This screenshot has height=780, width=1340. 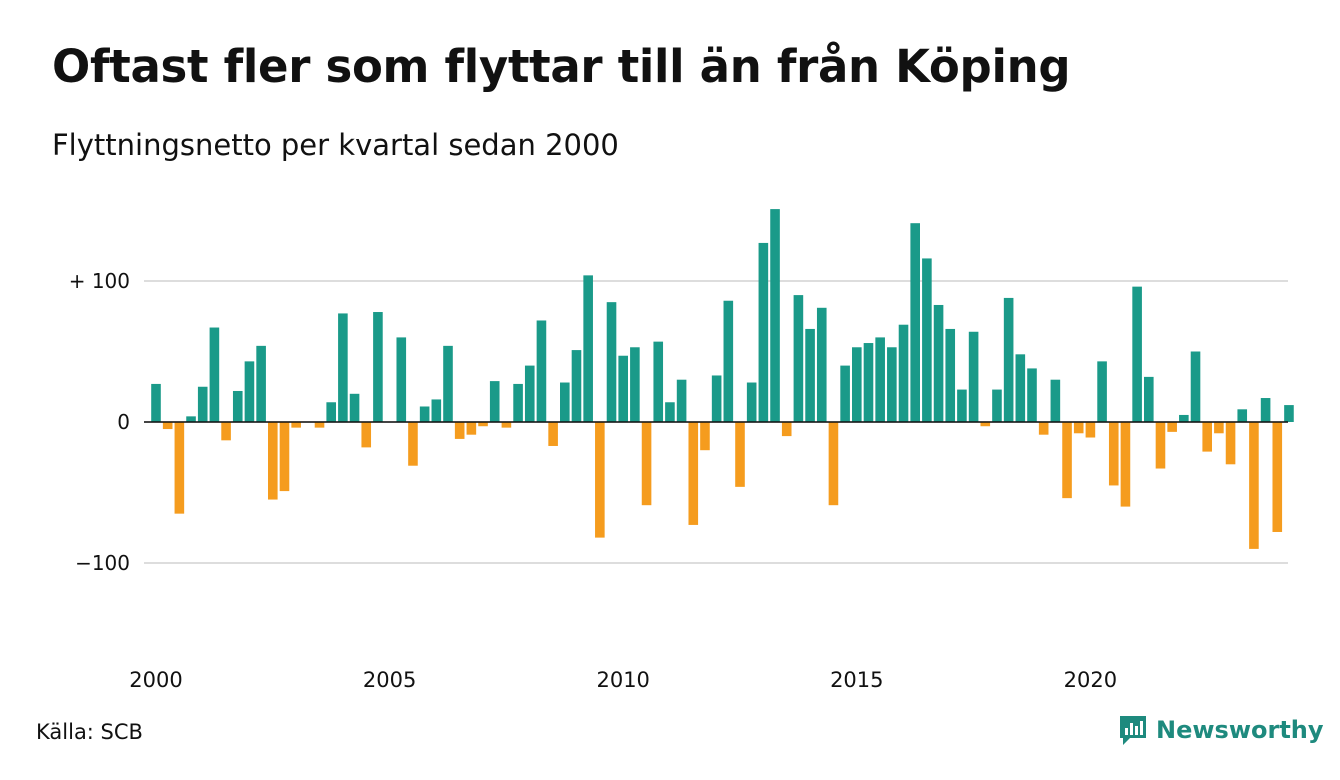 What do you see at coordinates (99, 281) in the screenshot?
I see `y-tick-label: + 100` at bounding box center [99, 281].